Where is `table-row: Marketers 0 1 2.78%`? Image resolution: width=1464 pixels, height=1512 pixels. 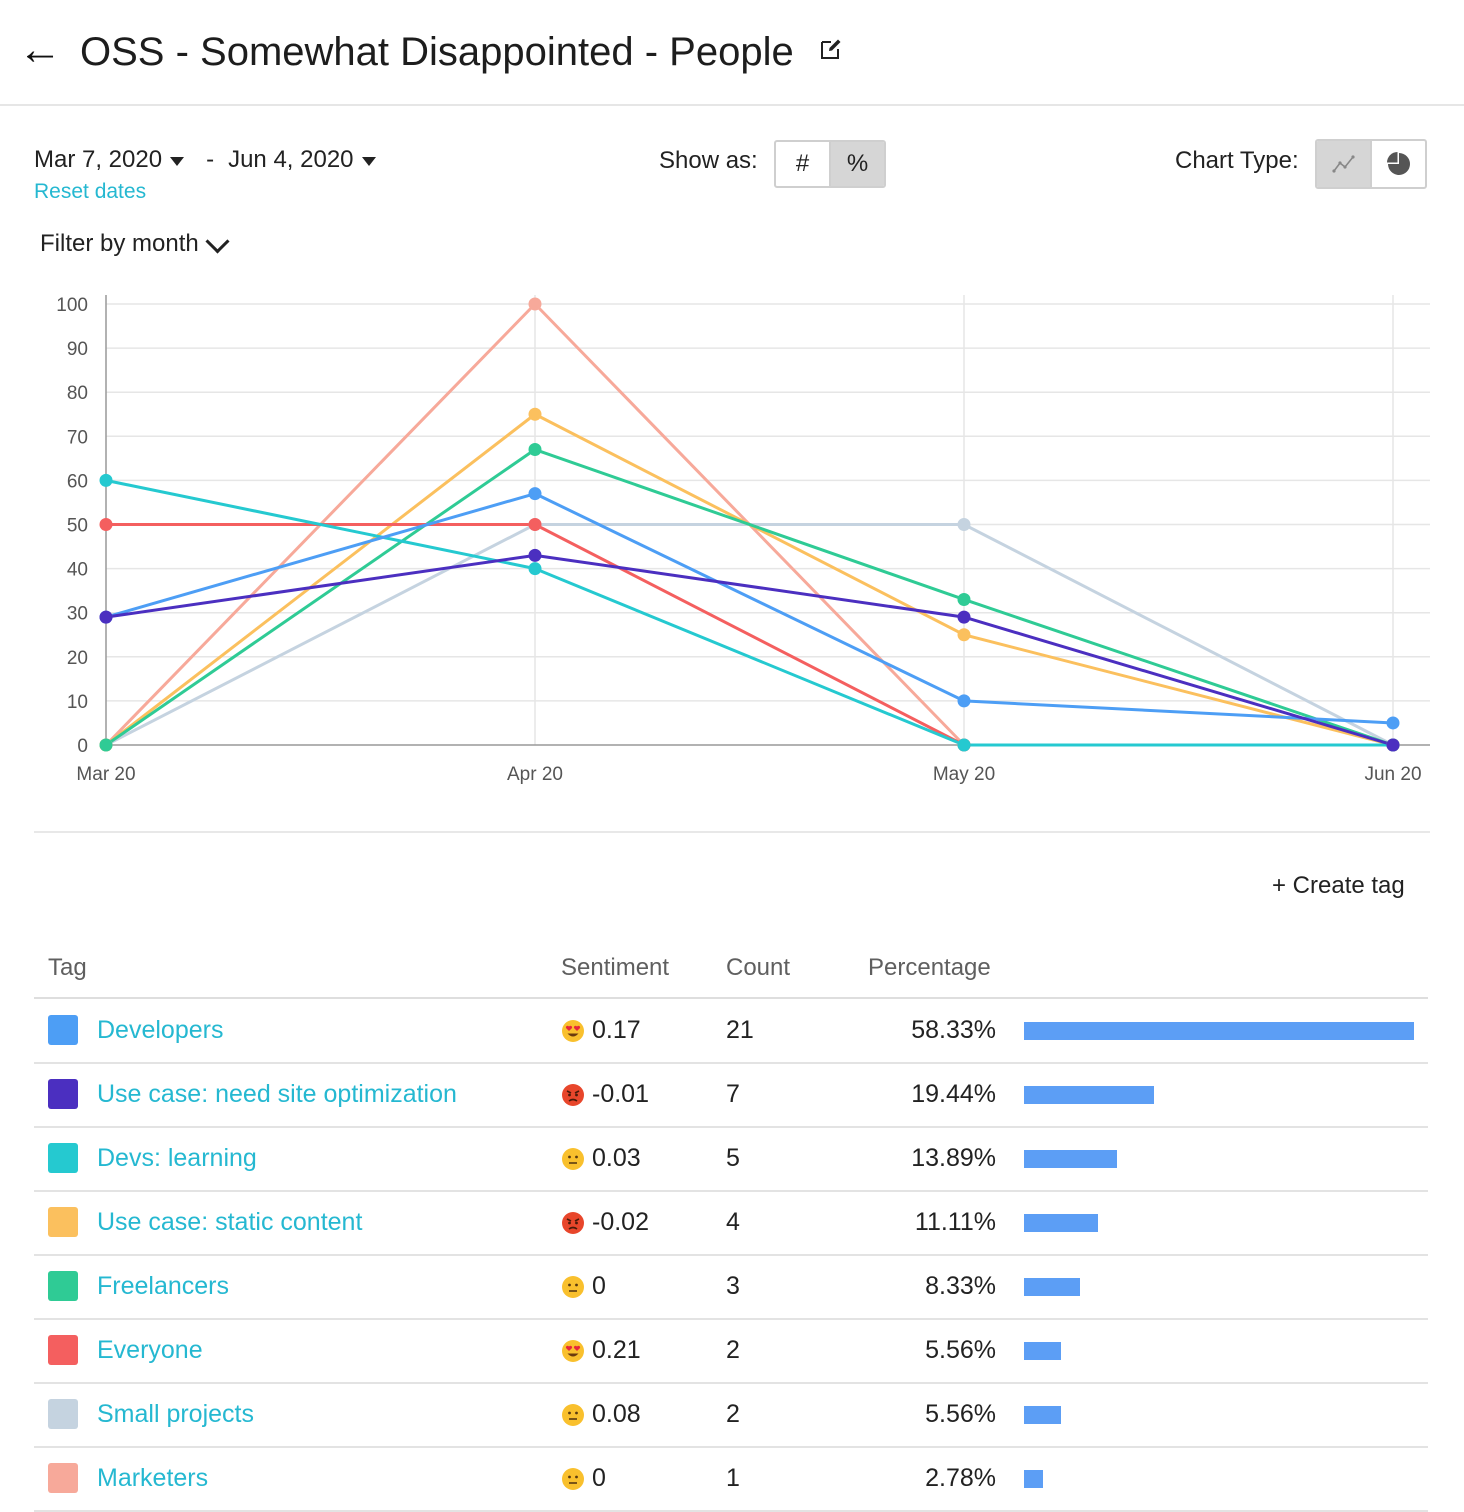 table-row: Marketers 0 1 2.78% is located at coordinates (732, 1480).